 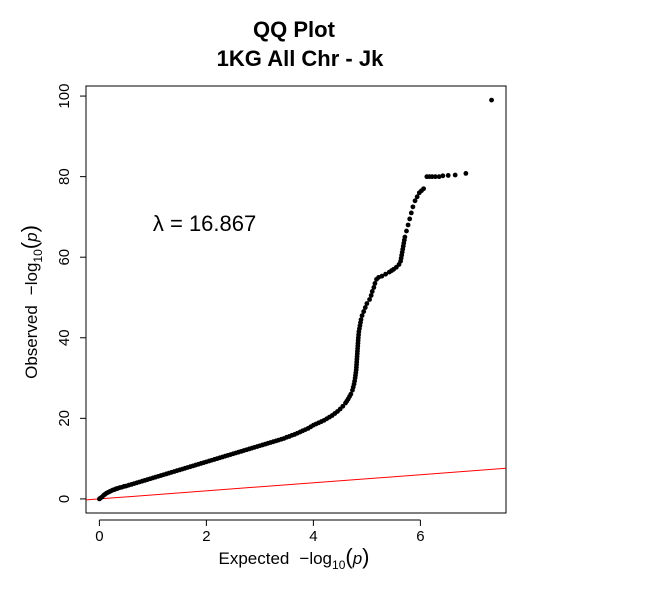 I want to click on x-tick-label: 4, so click(x=313, y=536).